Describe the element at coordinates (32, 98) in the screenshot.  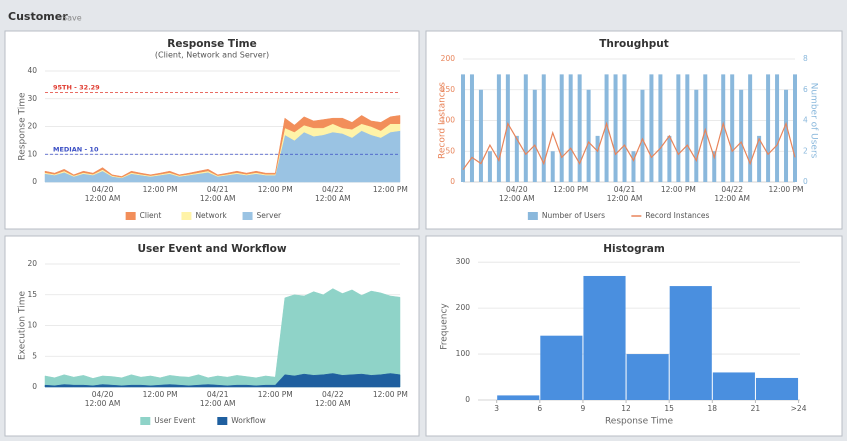
I see `y-tick-label: 30` at that location.